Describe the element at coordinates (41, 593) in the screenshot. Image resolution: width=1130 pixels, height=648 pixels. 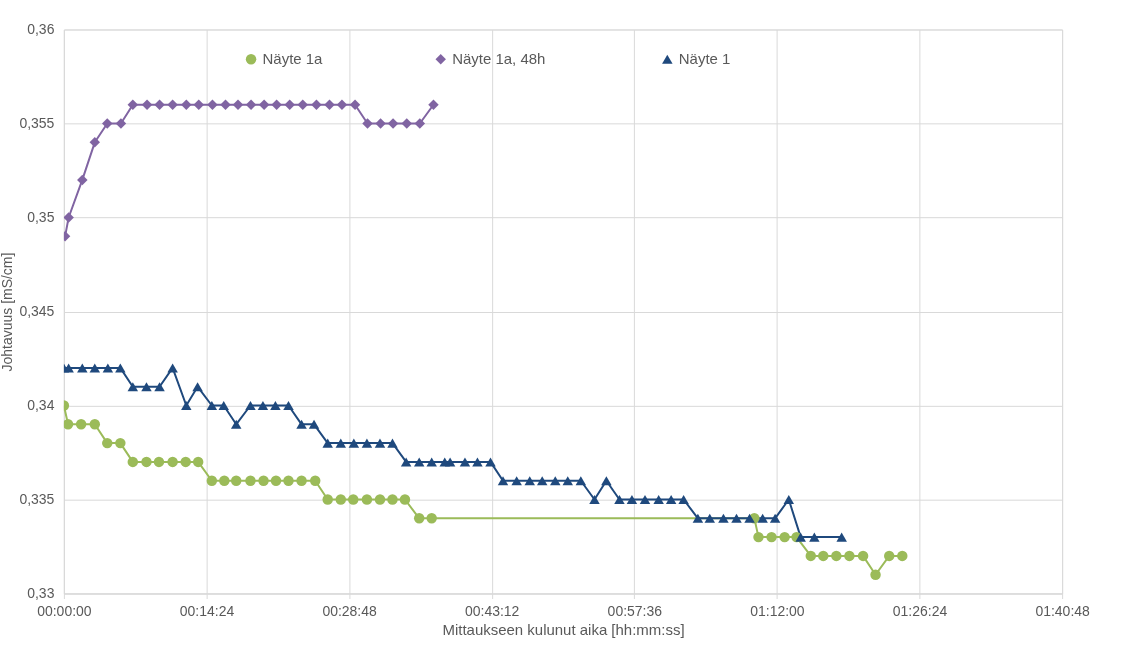
I see `y-tick-label: 0,33` at that location.